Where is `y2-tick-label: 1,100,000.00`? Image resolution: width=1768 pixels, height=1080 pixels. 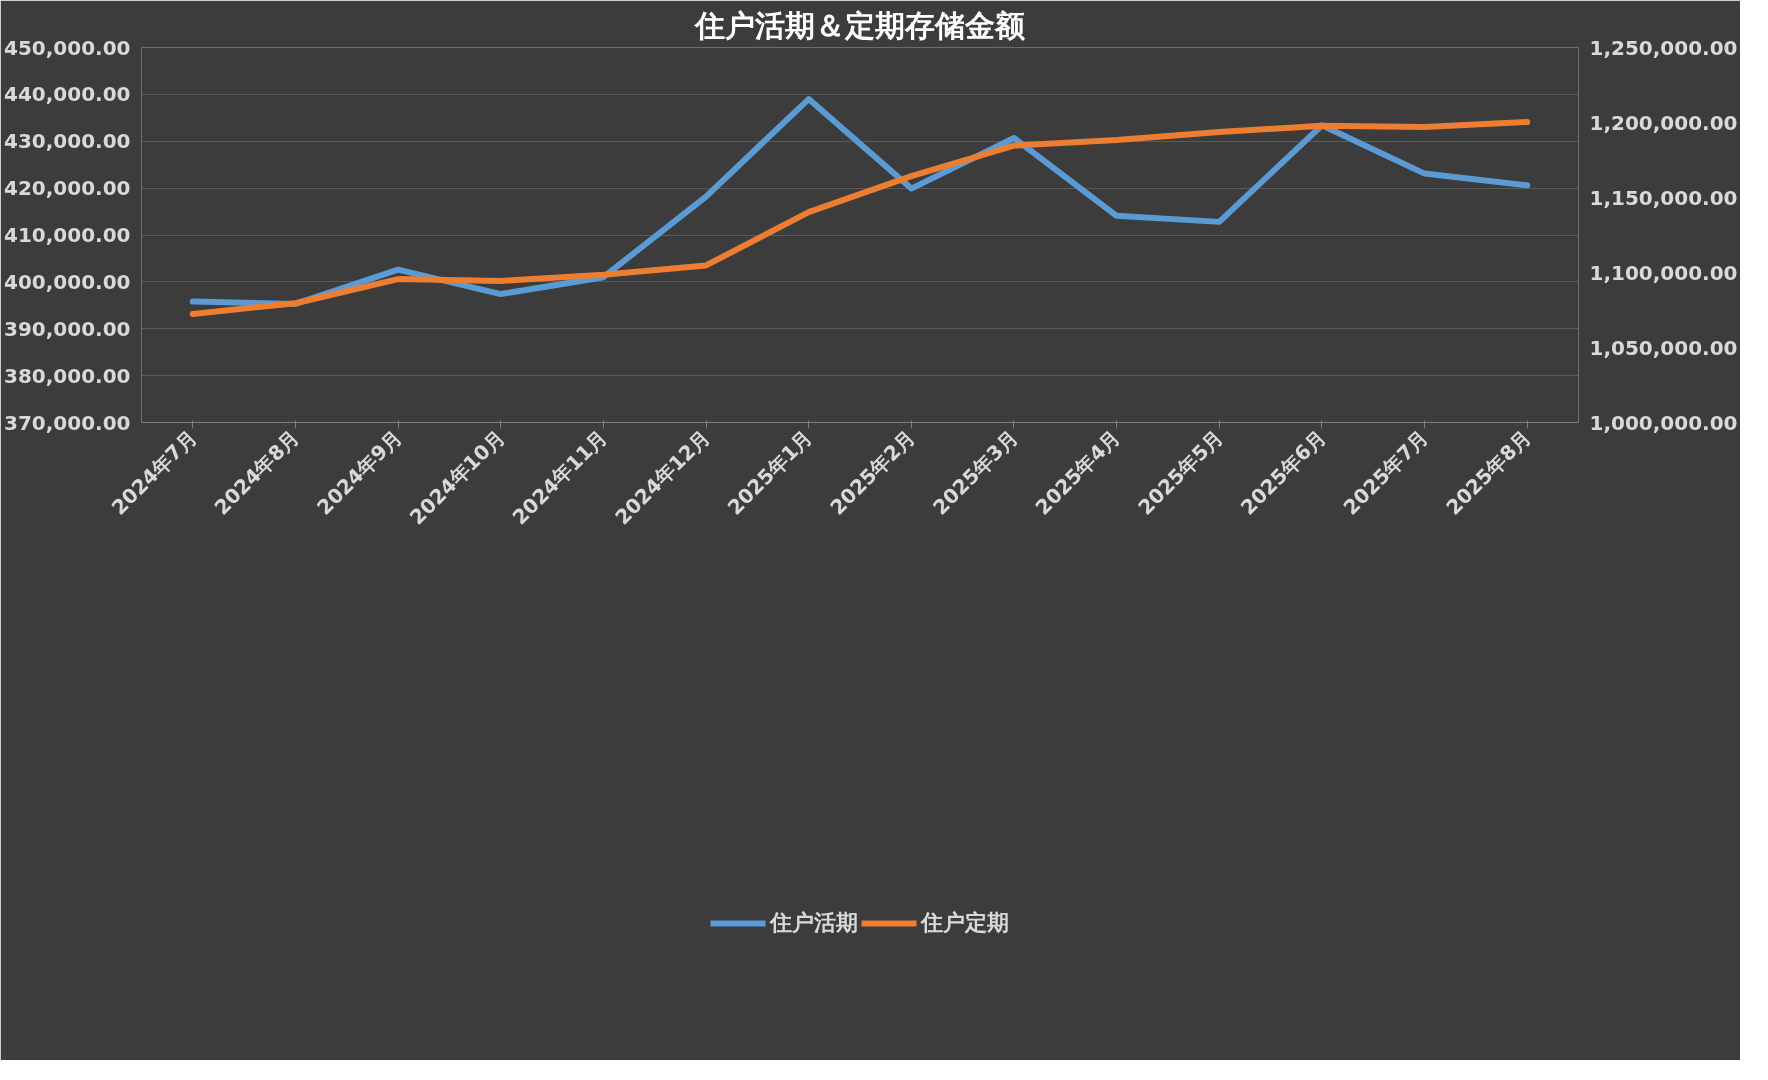 y2-tick-label: 1,100,000.00 is located at coordinates (1663, 272).